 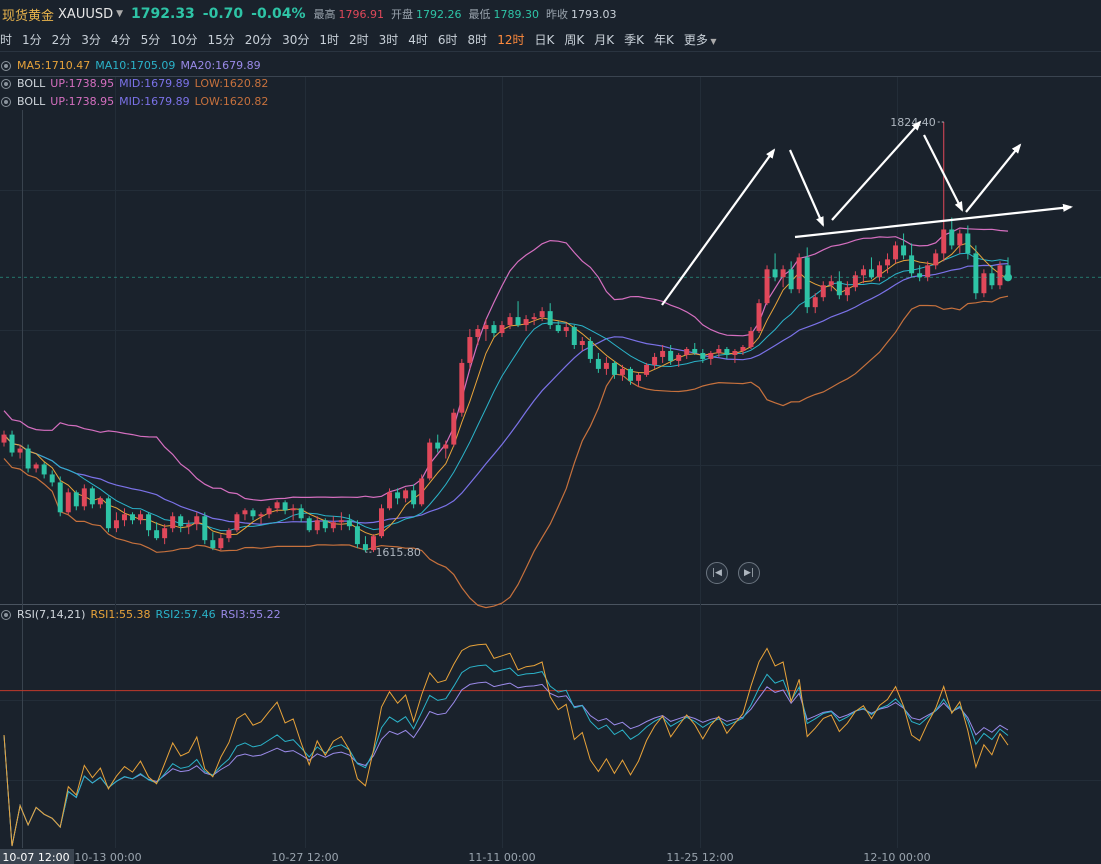 What do you see at coordinates (86, 14) in the screenshot?
I see `instrument-symbol: XAUUSD` at bounding box center [86, 14].